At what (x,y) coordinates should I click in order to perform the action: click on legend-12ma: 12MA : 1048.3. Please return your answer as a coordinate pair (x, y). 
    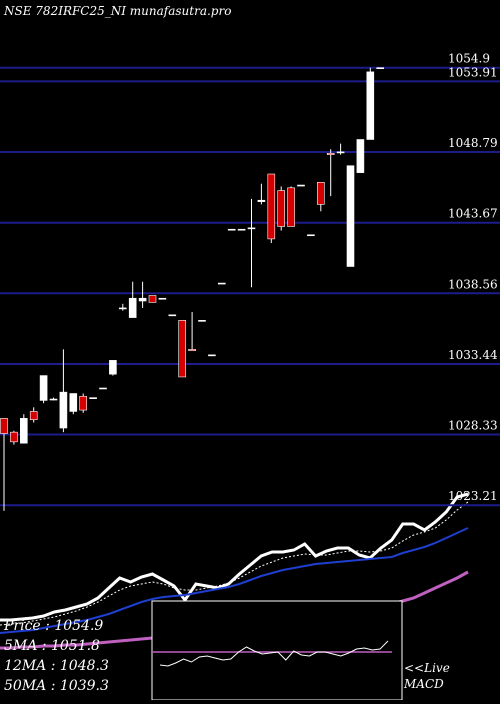
    Looking at the image, I should click on (56, 666).